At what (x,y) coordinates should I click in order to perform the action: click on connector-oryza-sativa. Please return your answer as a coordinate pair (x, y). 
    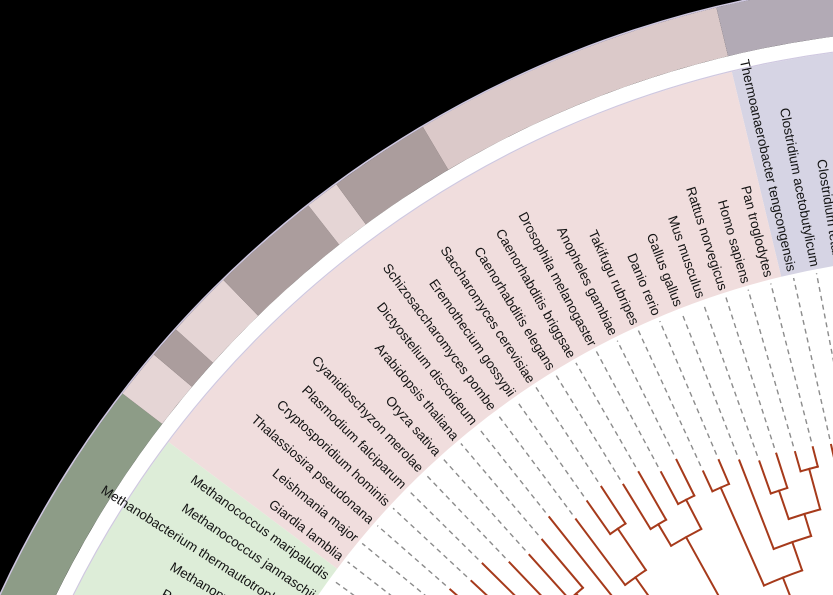
    Looking at the image, I should click on (484, 504).